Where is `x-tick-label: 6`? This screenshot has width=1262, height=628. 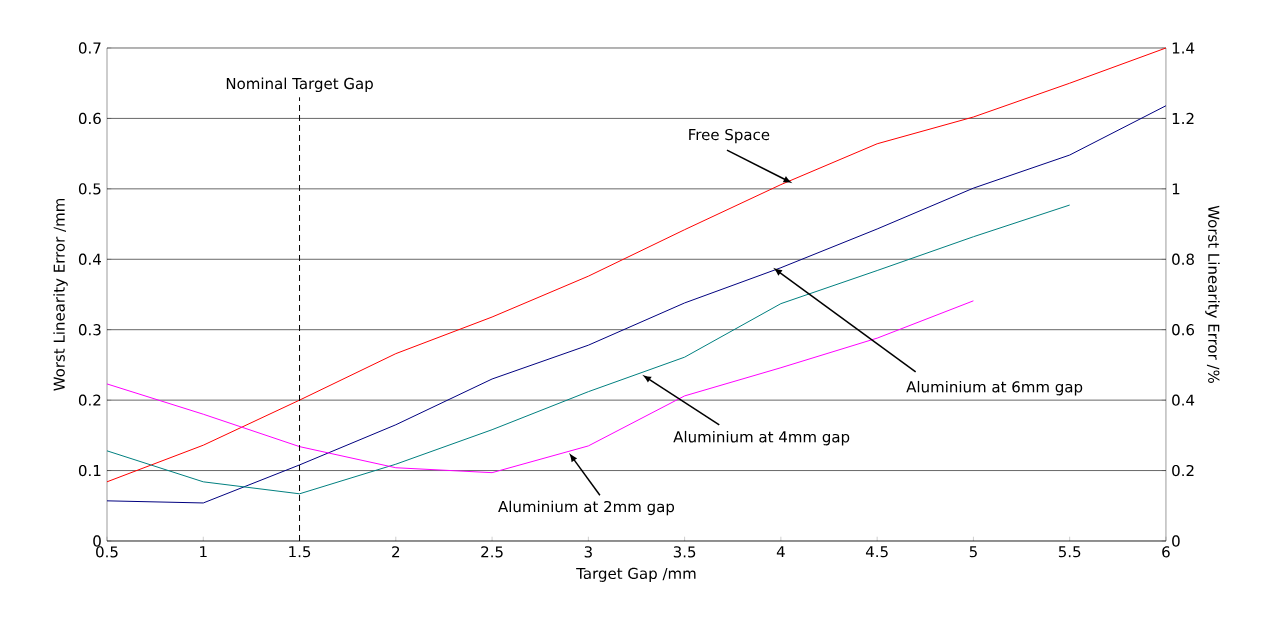
x-tick-label: 6 is located at coordinates (1166, 552).